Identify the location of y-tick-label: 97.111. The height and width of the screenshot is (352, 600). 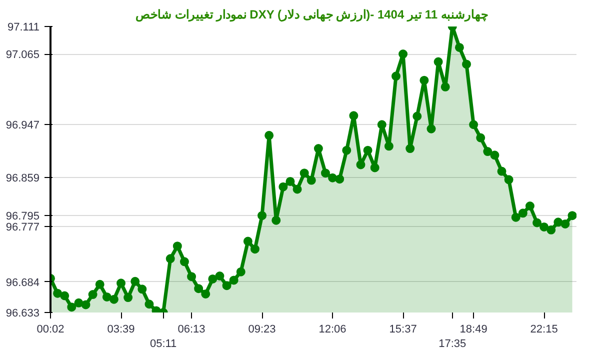
(23, 28).